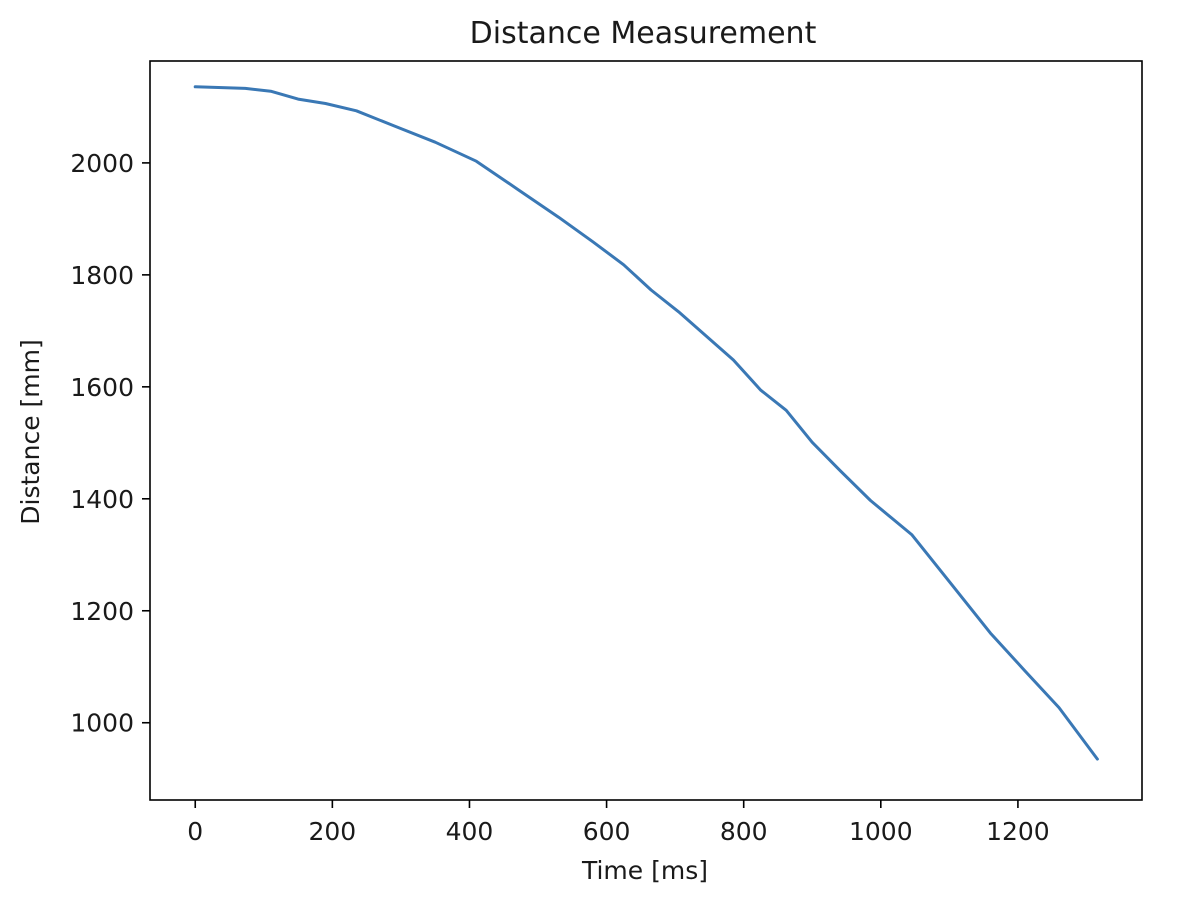  Describe the element at coordinates (102, 387) in the screenshot. I see `y-tick-label: 1600` at that location.